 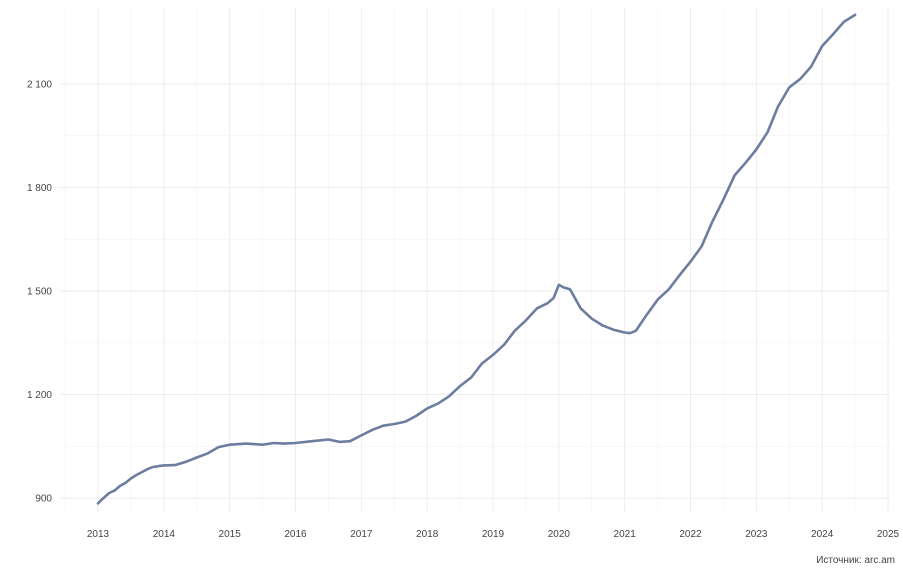 I want to click on y-tick-label: 2 100, so click(x=39, y=84).